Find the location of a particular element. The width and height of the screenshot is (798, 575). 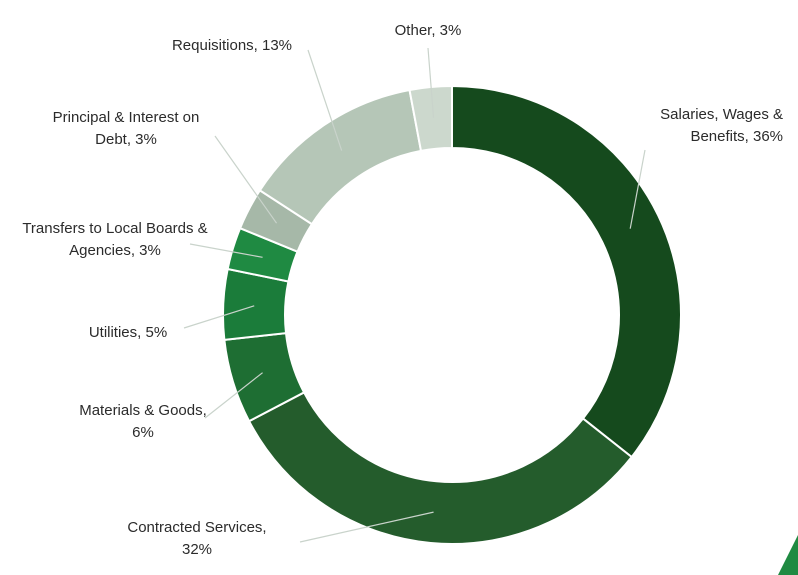

slice-label: Contracted Services, 32% is located at coordinates (196, 538).